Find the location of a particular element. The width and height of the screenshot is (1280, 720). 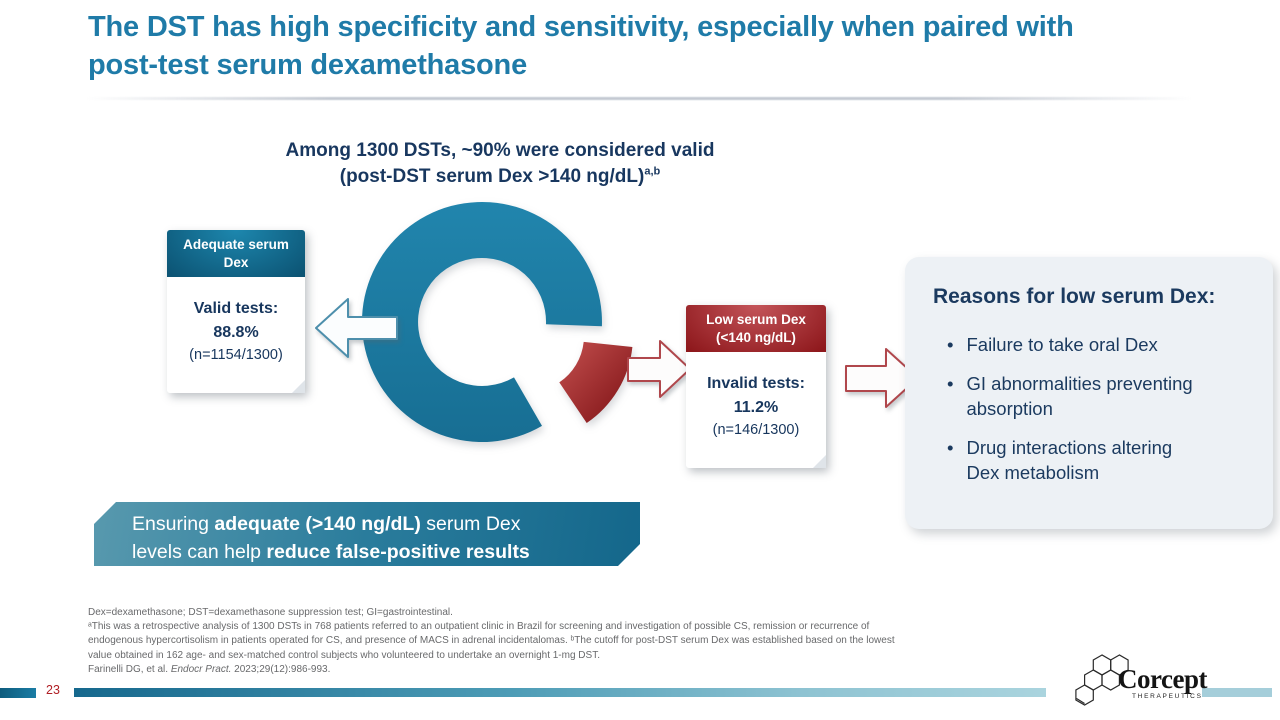

valid-tests-value: 88.8% is located at coordinates (236, 333).